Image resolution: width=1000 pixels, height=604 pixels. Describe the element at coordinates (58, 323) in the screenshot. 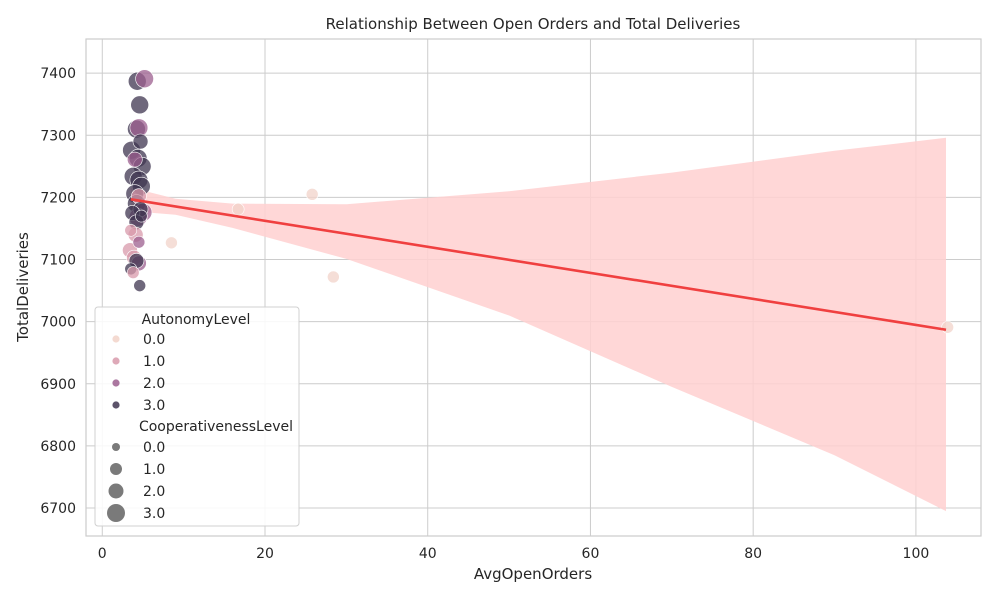

I see `y-tick-label: 7000` at that location.